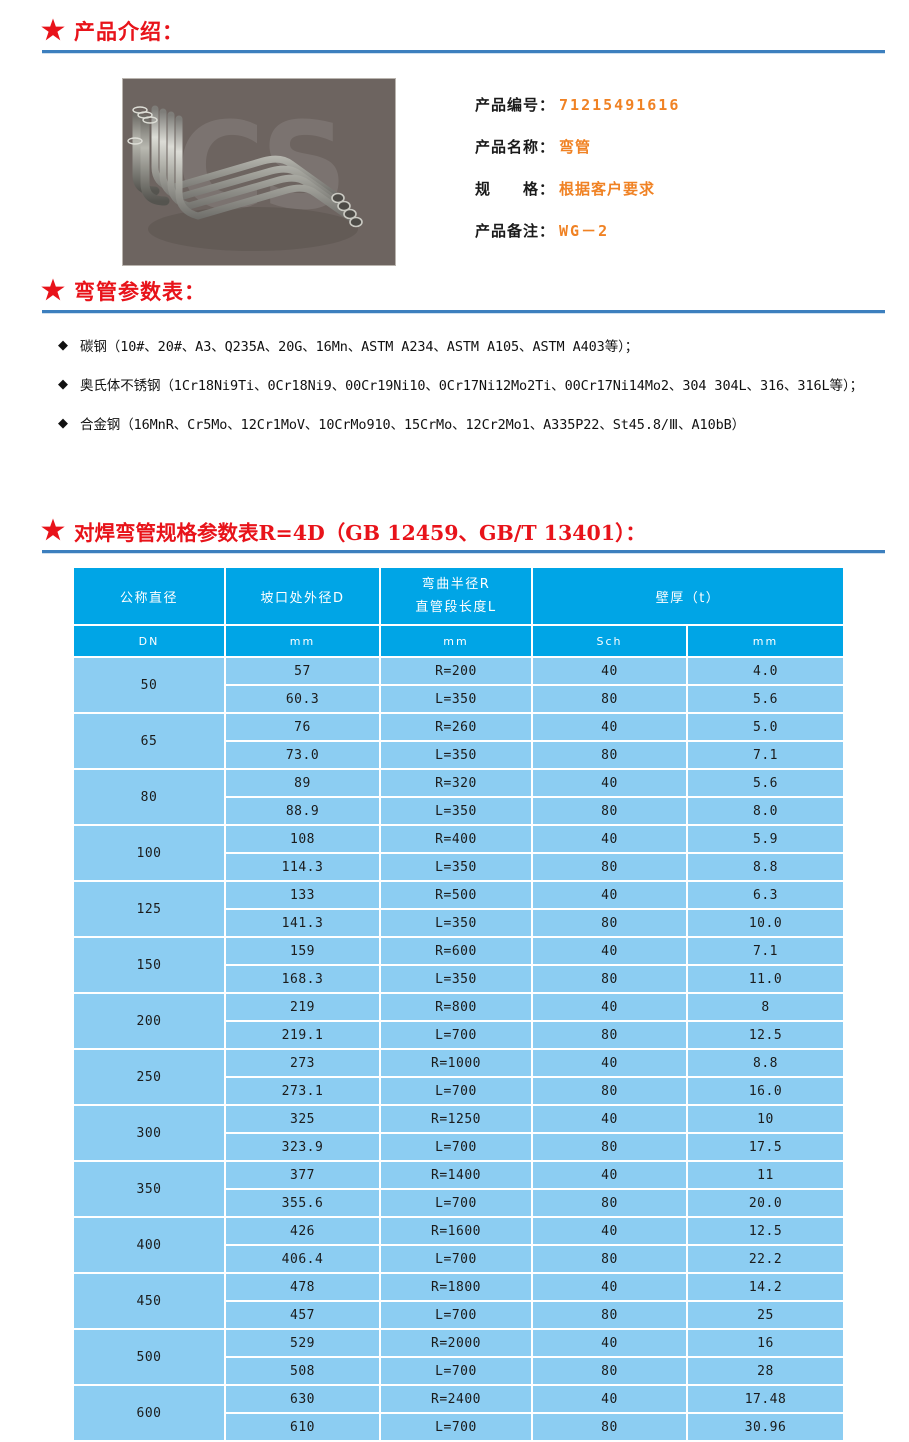 Image resolution: width=909 pixels, height=1442 pixels. I want to click on cell-bend-radius: R=200, so click(456, 671).